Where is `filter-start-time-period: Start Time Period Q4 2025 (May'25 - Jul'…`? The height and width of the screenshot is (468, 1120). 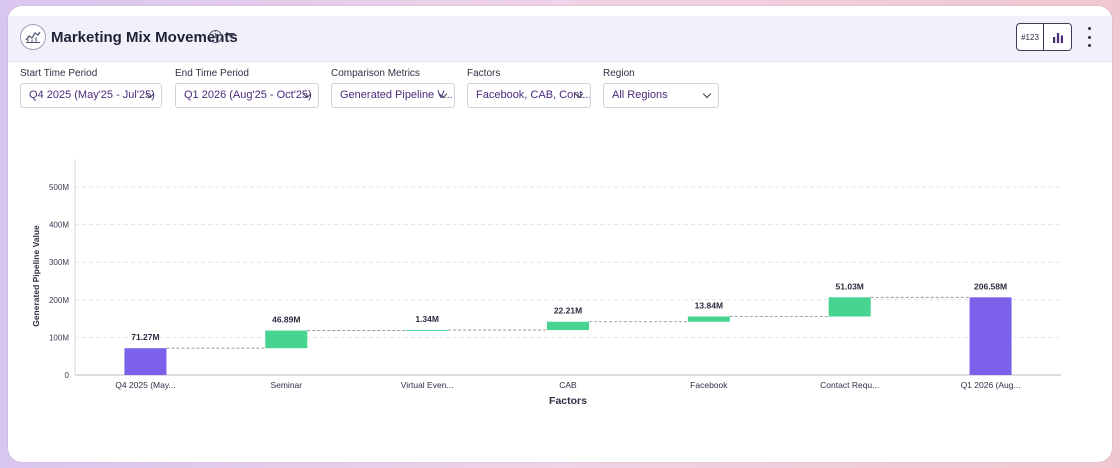 filter-start-time-period: Start Time Period Q4 2025 (May'25 - Jul'… is located at coordinates (91, 88).